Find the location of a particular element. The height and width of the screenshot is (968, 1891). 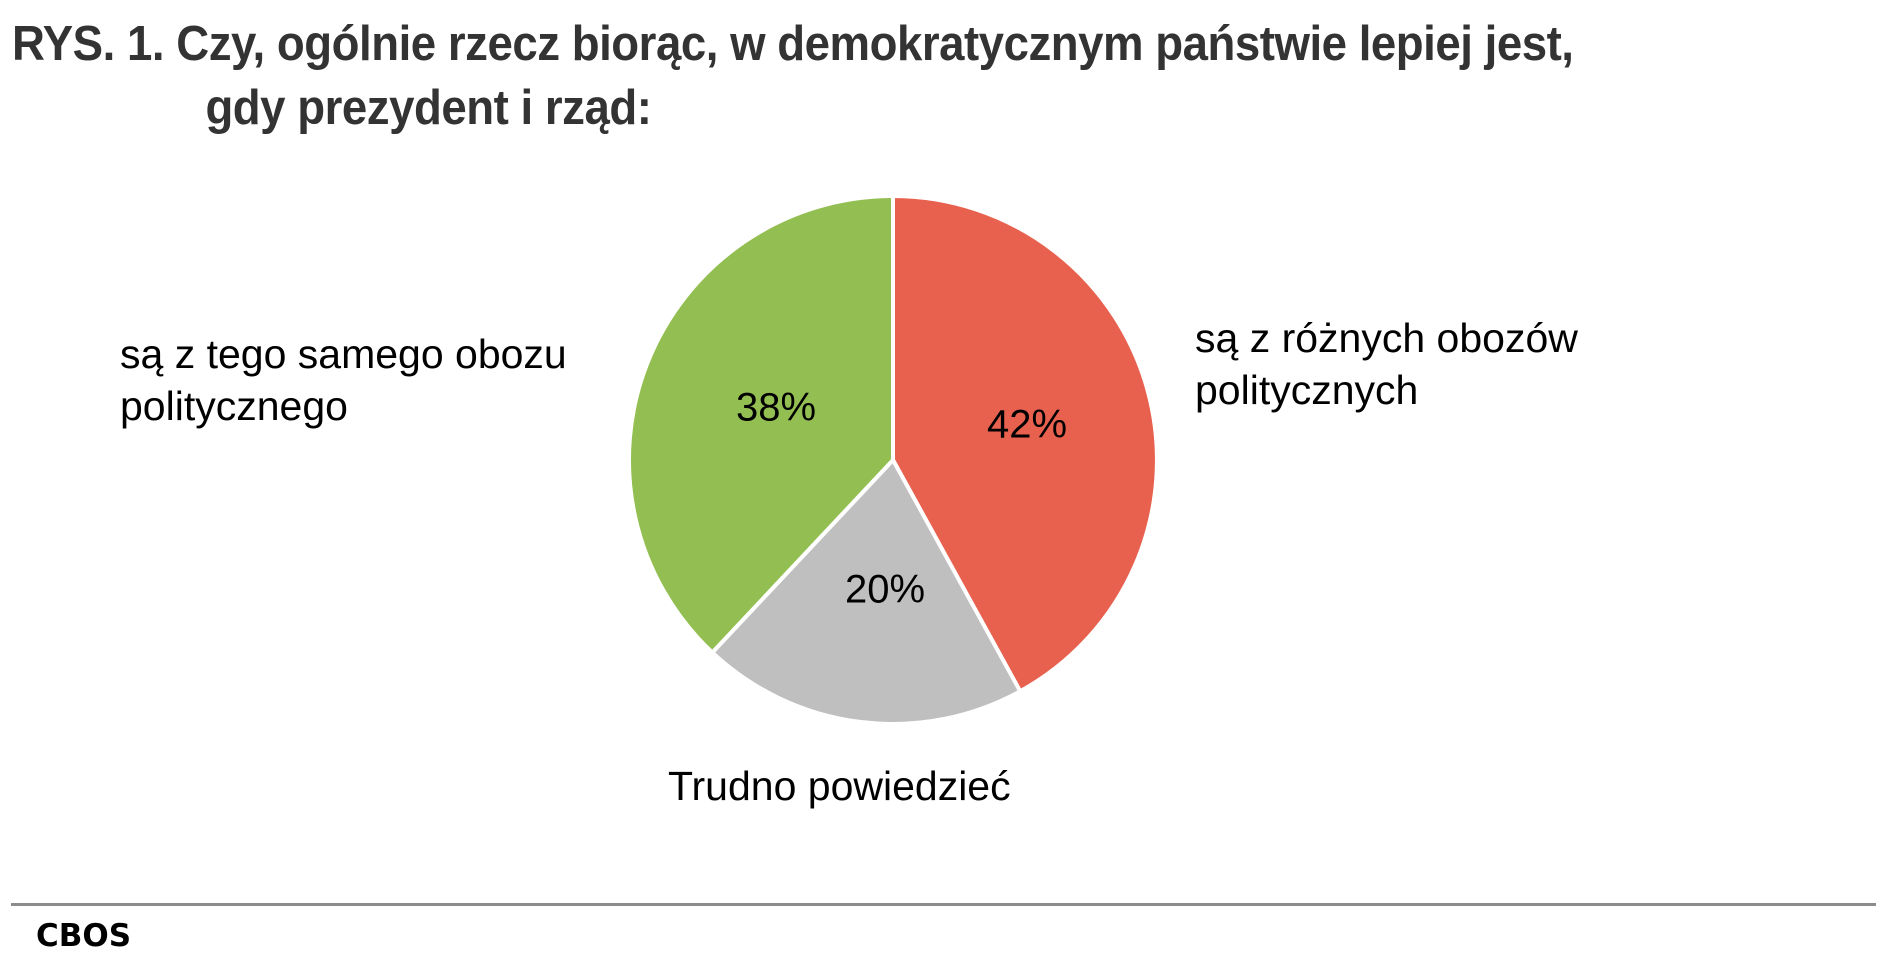

label-hard-to-say: Trudno powiedzieć is located at coordinates (839, 786).